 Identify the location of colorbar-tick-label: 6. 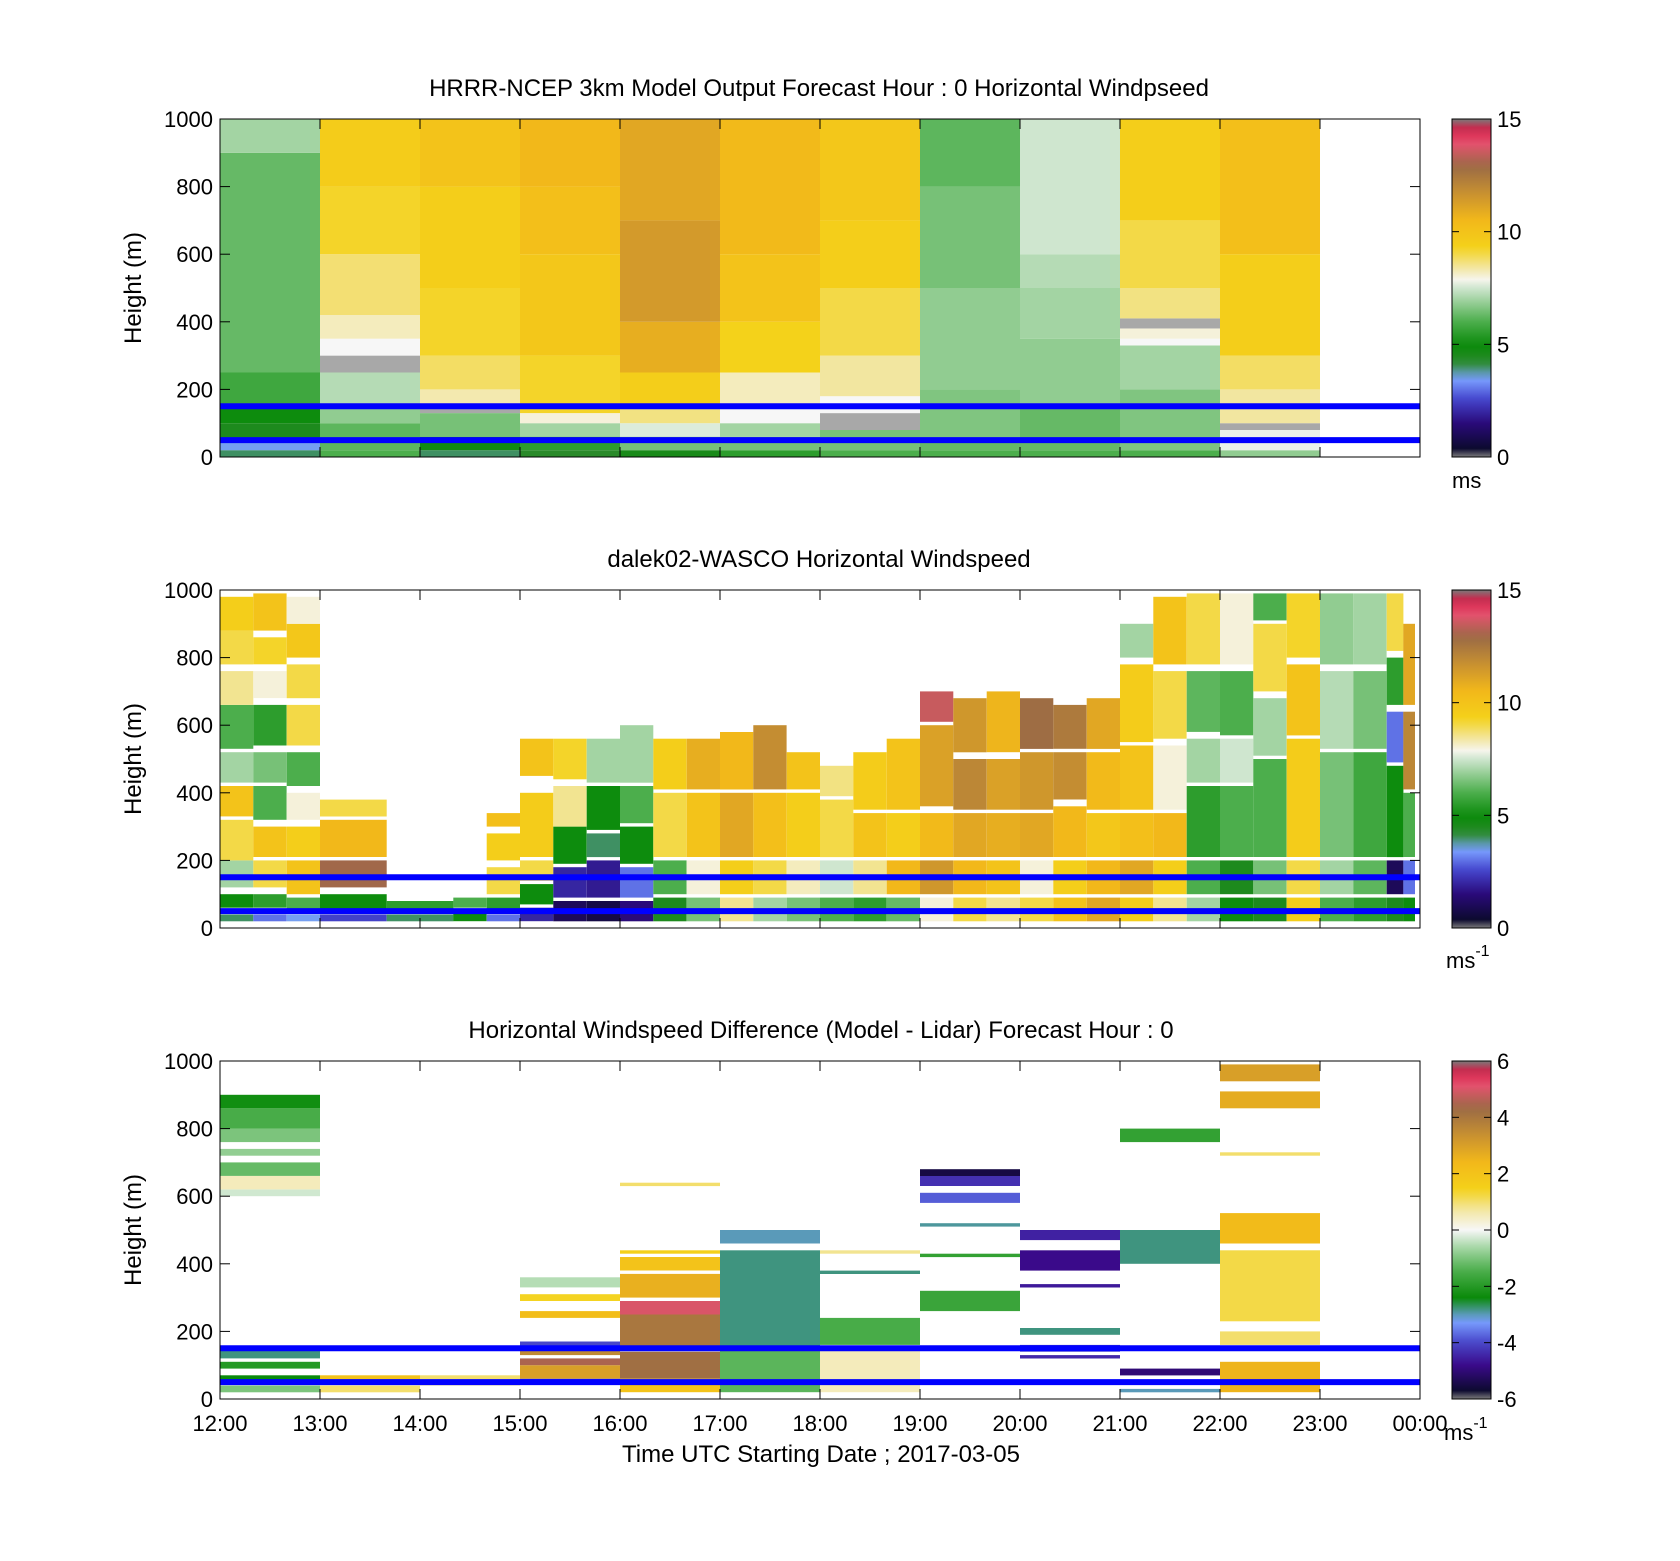
(1503, 1061).